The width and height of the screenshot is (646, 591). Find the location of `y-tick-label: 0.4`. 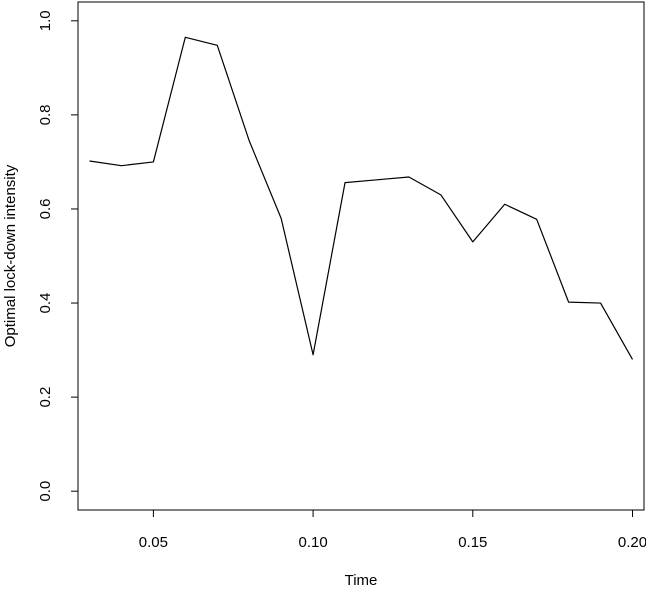

y-tick-label: 0.4 is located at coordinates (45, 303).